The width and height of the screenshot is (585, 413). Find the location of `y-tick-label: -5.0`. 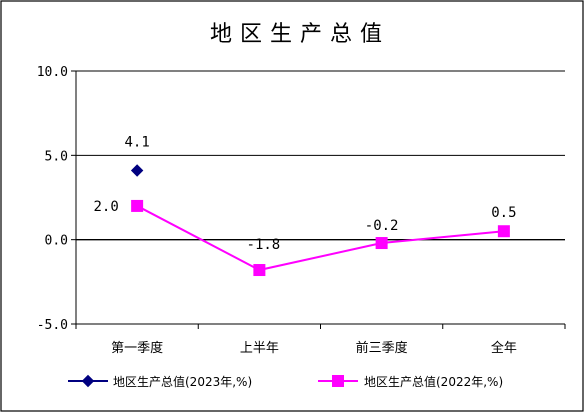

y-tick-label: -5.0 is located at coordinates (52, 325).